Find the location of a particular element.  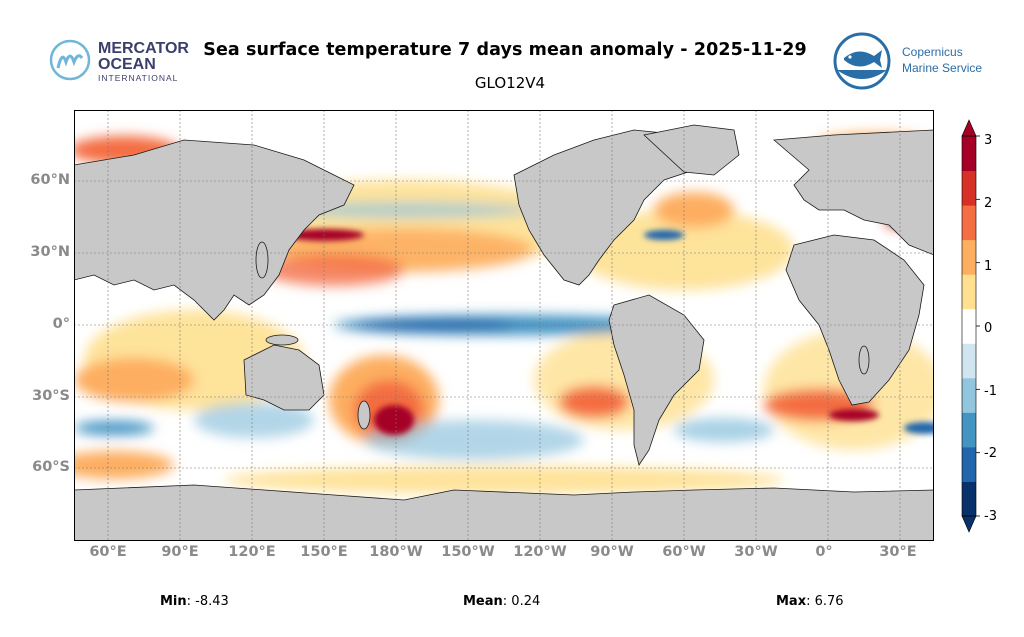

colorbar-tick-neg3: -3 is located at coordinates (990, 516).